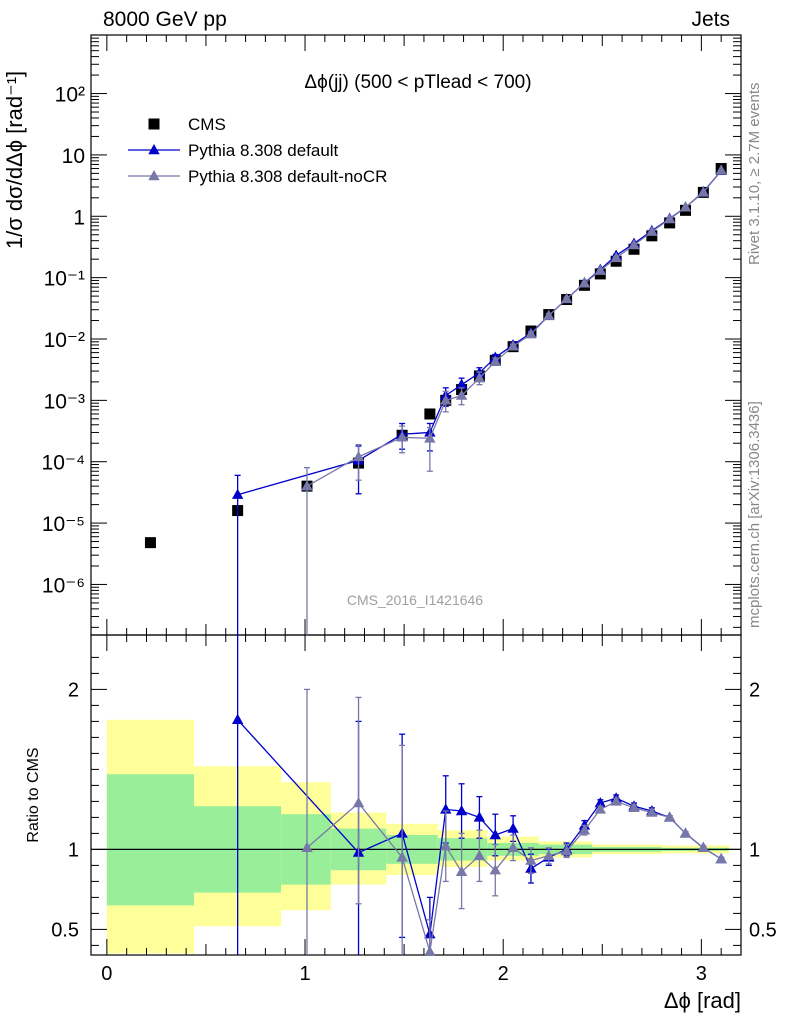 This screenshot has width=786, height=1024. Describe the element at coordinates (63, 463) in the screenshot. I see `y-tick-label-2: 10⁻⁴` at that location.